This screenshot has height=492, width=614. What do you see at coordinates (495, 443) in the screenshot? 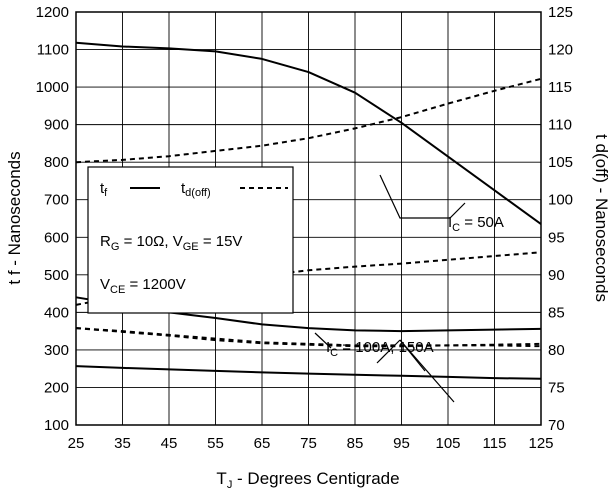
I see `x-tick-label: 115` at bounding box center [495, 443].